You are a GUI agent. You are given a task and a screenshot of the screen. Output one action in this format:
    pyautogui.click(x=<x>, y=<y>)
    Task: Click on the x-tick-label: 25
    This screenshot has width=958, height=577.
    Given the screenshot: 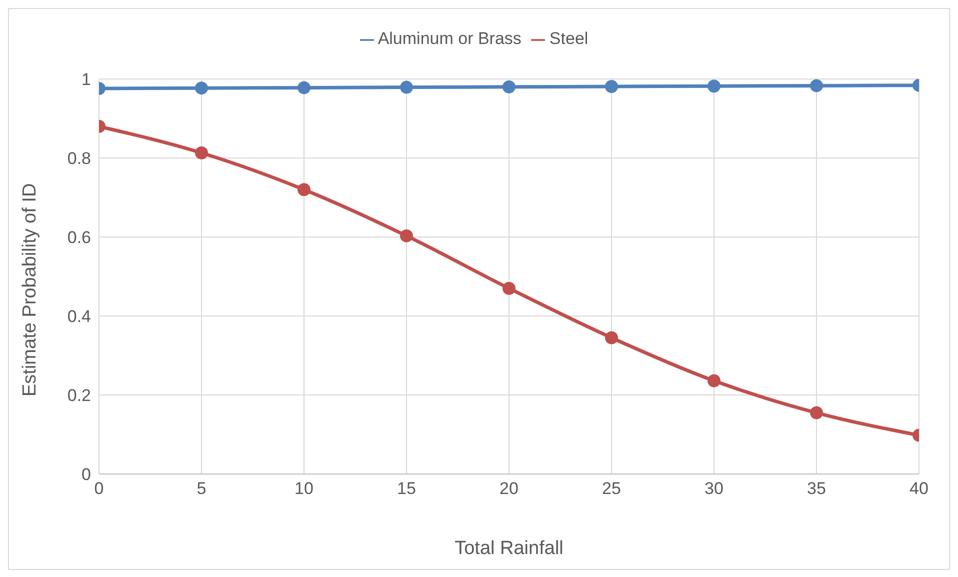 What is the action you would take?
    pyautogui.click(x=611, y=488)
    